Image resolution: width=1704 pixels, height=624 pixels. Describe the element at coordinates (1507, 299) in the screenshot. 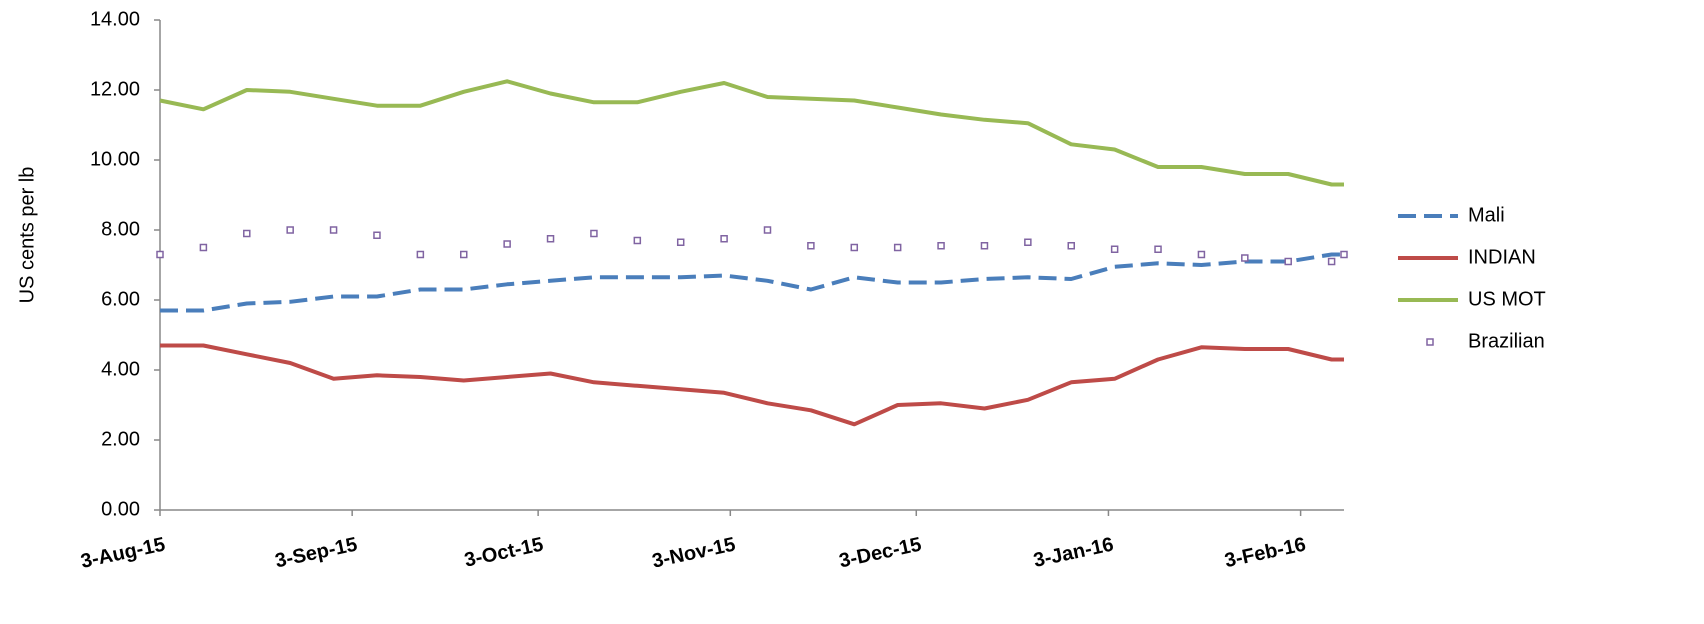

I see `legend-label: US MOT` at that location.